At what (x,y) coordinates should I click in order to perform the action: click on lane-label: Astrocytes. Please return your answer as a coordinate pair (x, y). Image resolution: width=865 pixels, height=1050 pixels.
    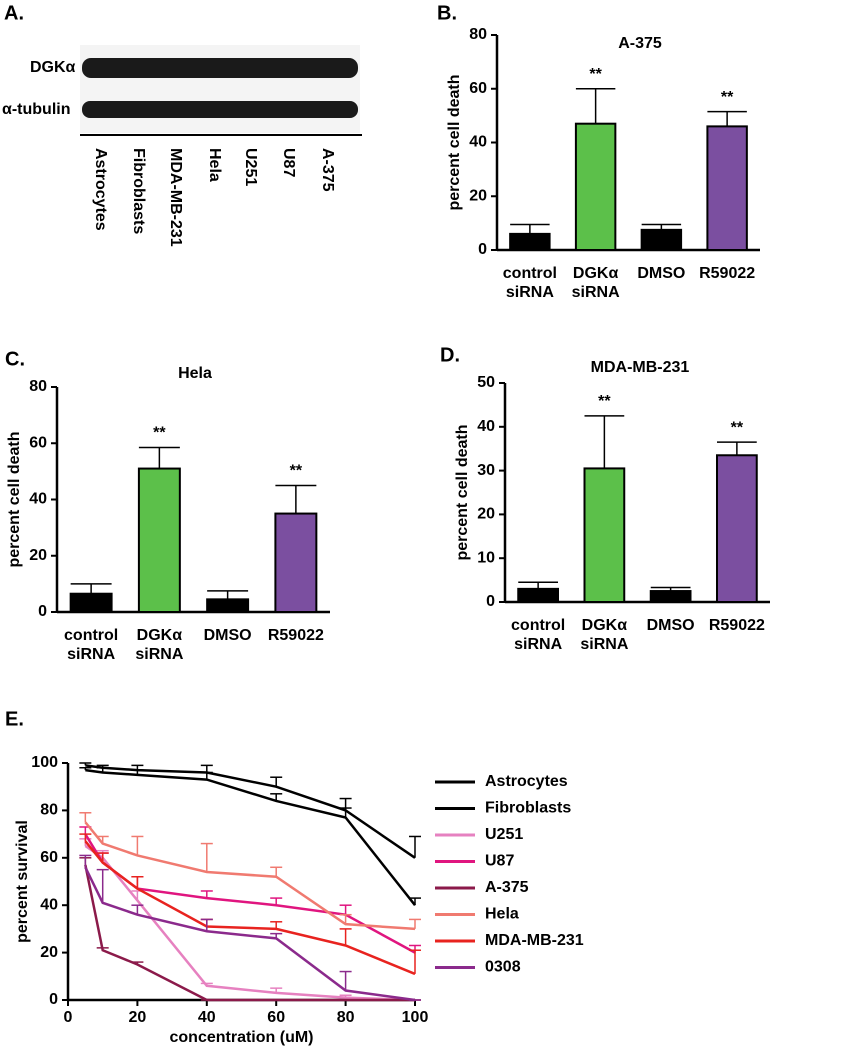
    Looking at the image, I should click on (100, 189).